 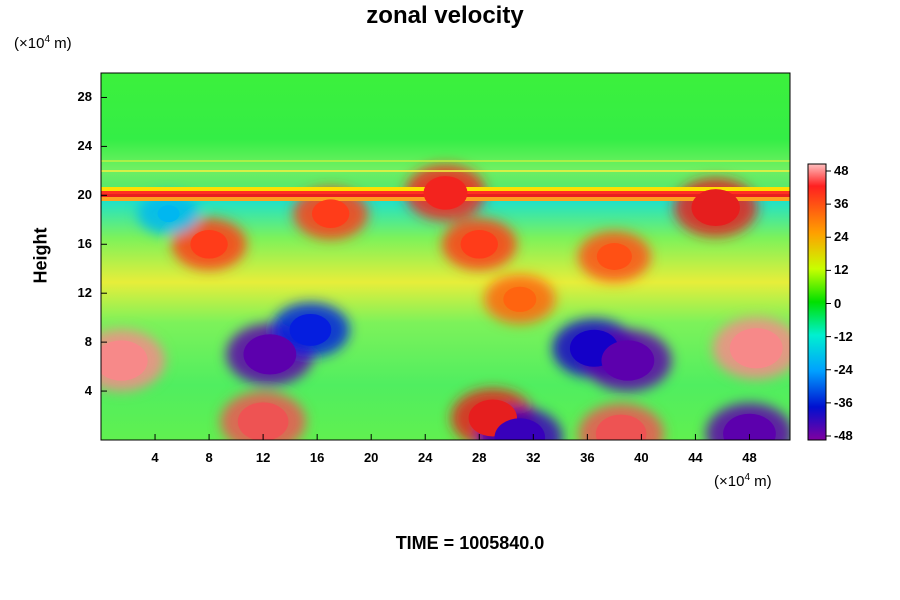 What do you see at coordinates (819, 302) in the screenshot?
I see `colorbar` at bounding box center [819, 302].